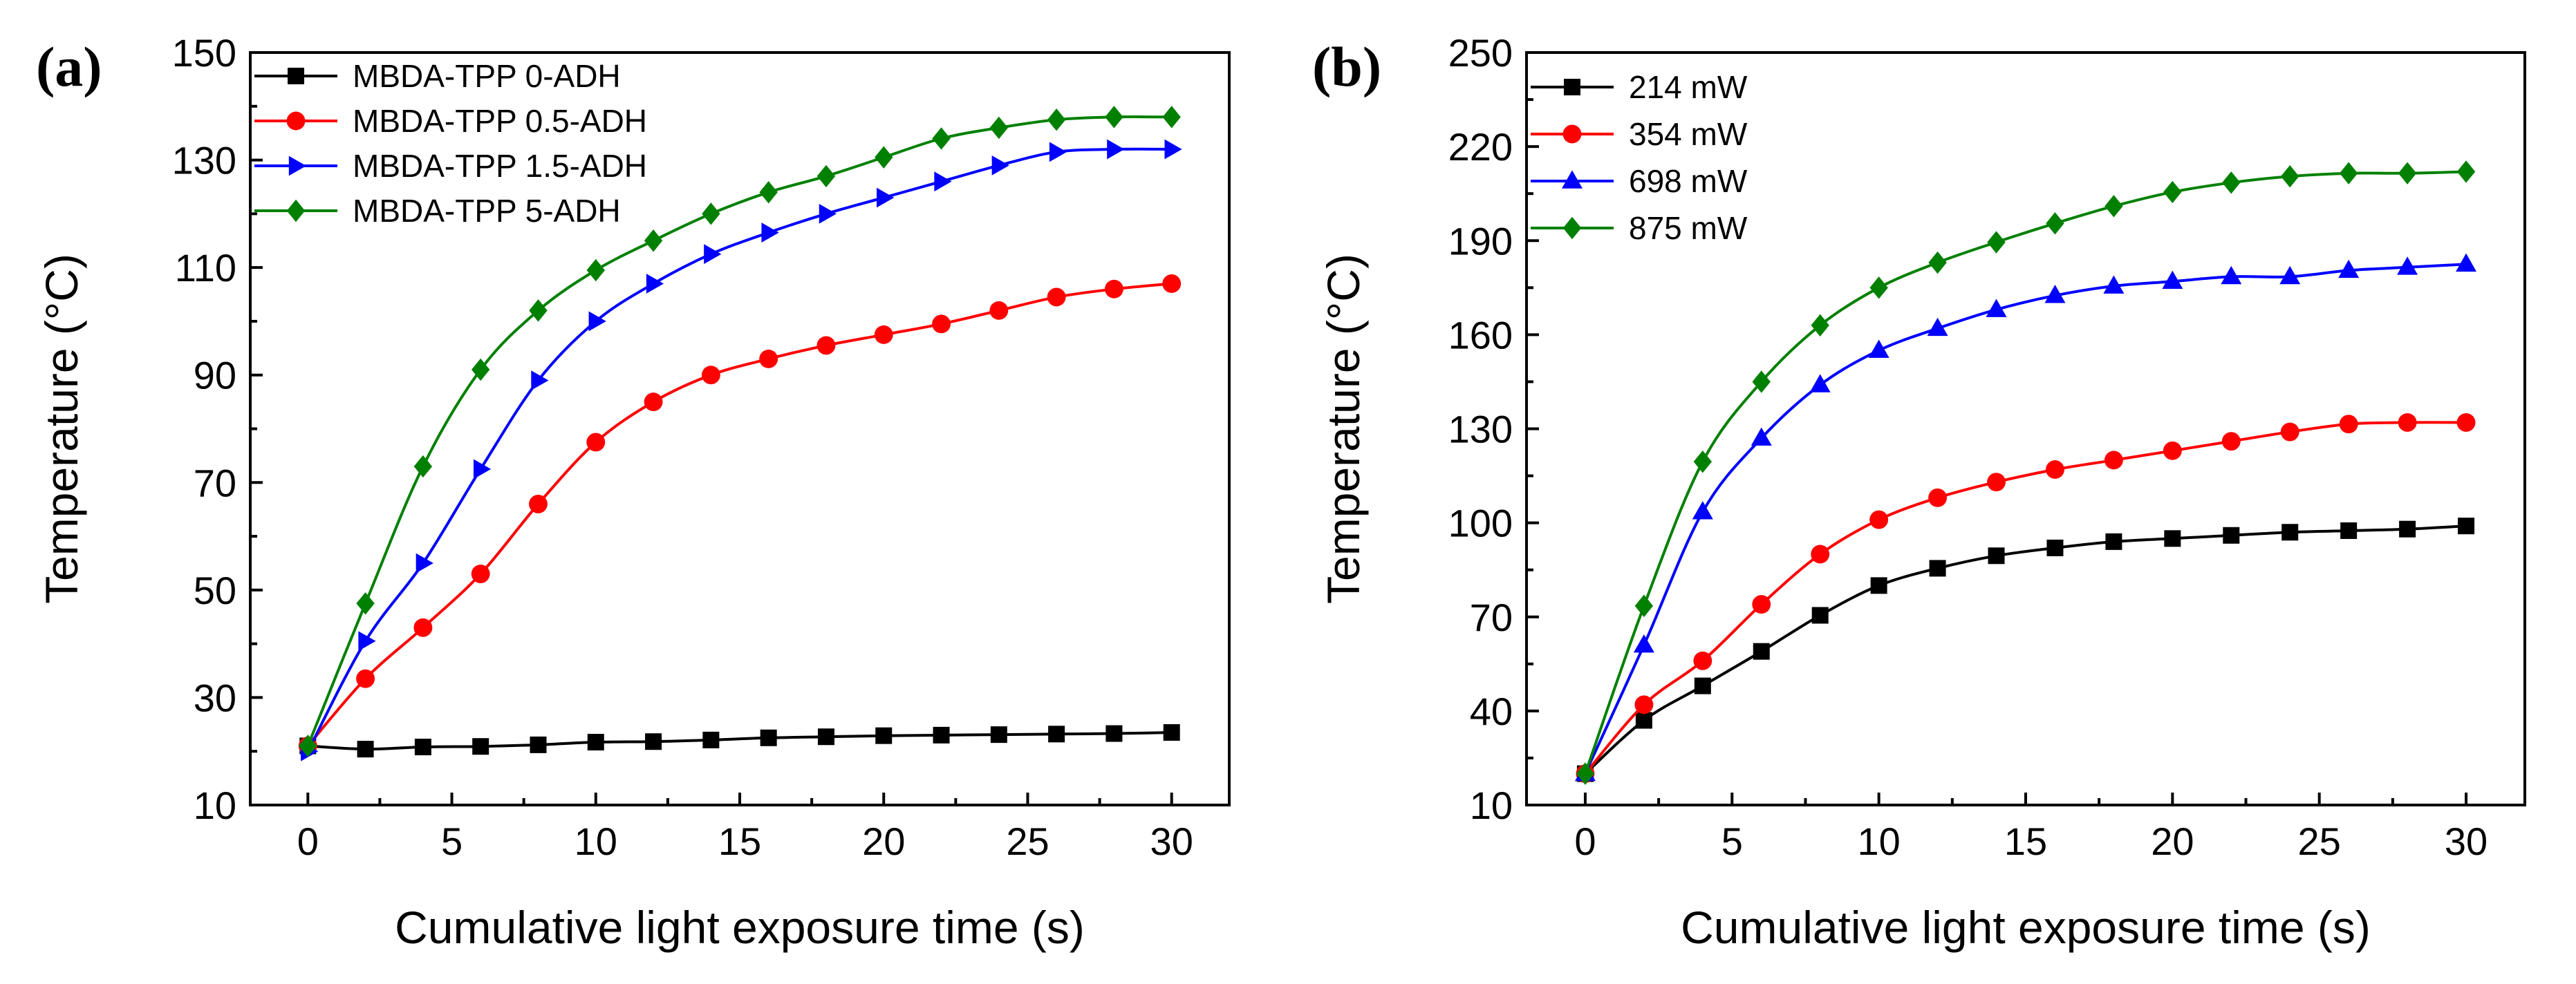 The image size is (2576, 984). Describe the element at coordinates (1491, 806) in the screenshot. I see `panel-b-y-tick-label: 10` at that location.